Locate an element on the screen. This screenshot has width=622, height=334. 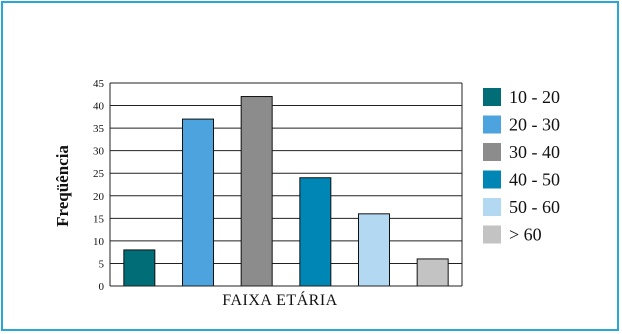
y-tick-label: 25 is located at coordinates (99, 174).